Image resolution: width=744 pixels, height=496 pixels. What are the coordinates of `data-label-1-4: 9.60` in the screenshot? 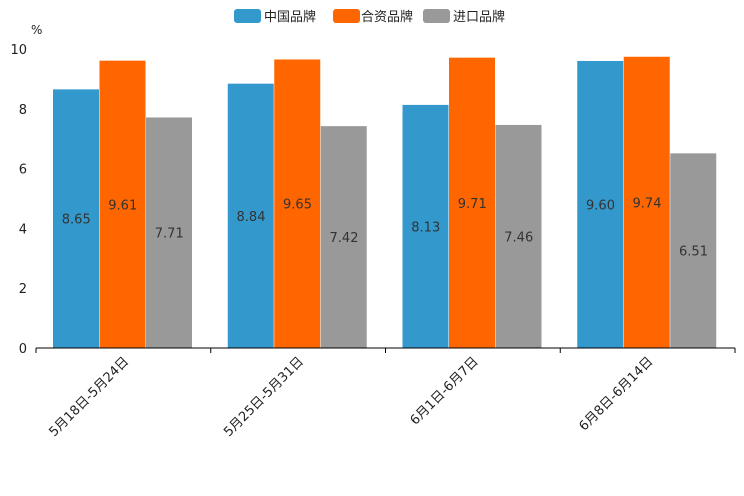 It's located at (600, 205).